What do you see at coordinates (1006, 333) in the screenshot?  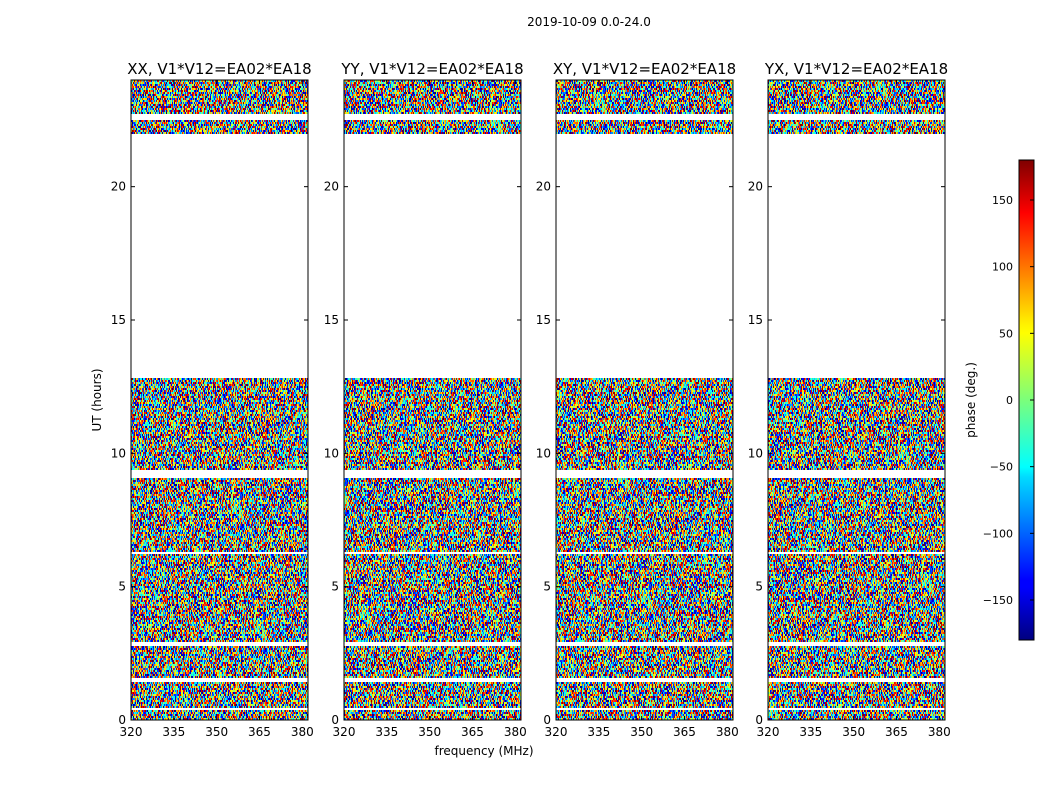 I see `colorbar-tick-label: 50` at bounding box center [1006, 333].